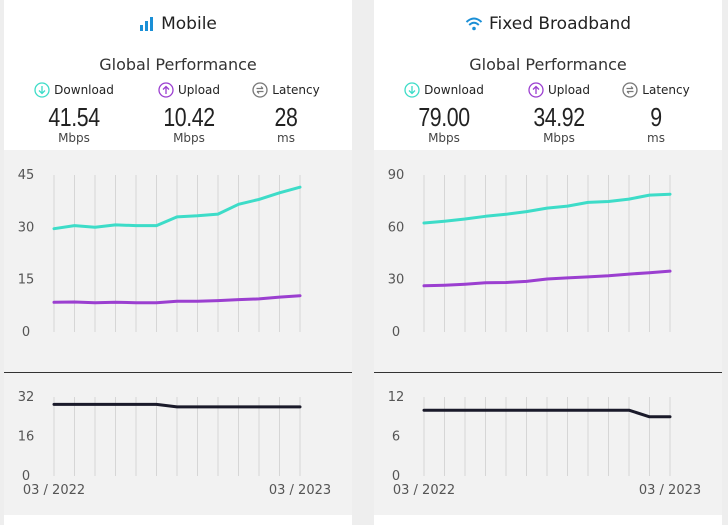 This screenshot has width=728, height=525. I want to click on upload-value: 10.42, so click(189, 117).